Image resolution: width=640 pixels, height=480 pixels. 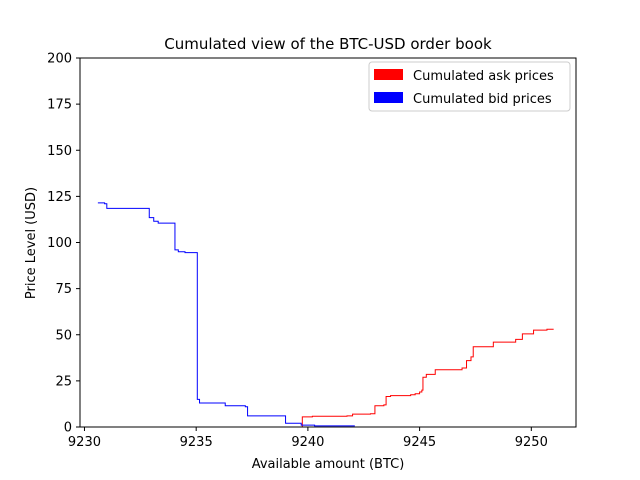 What do you see at coordinates (196, 442) in the screenshot?
I see `x-tick-label: 9235` at bounding box center [196, 442].